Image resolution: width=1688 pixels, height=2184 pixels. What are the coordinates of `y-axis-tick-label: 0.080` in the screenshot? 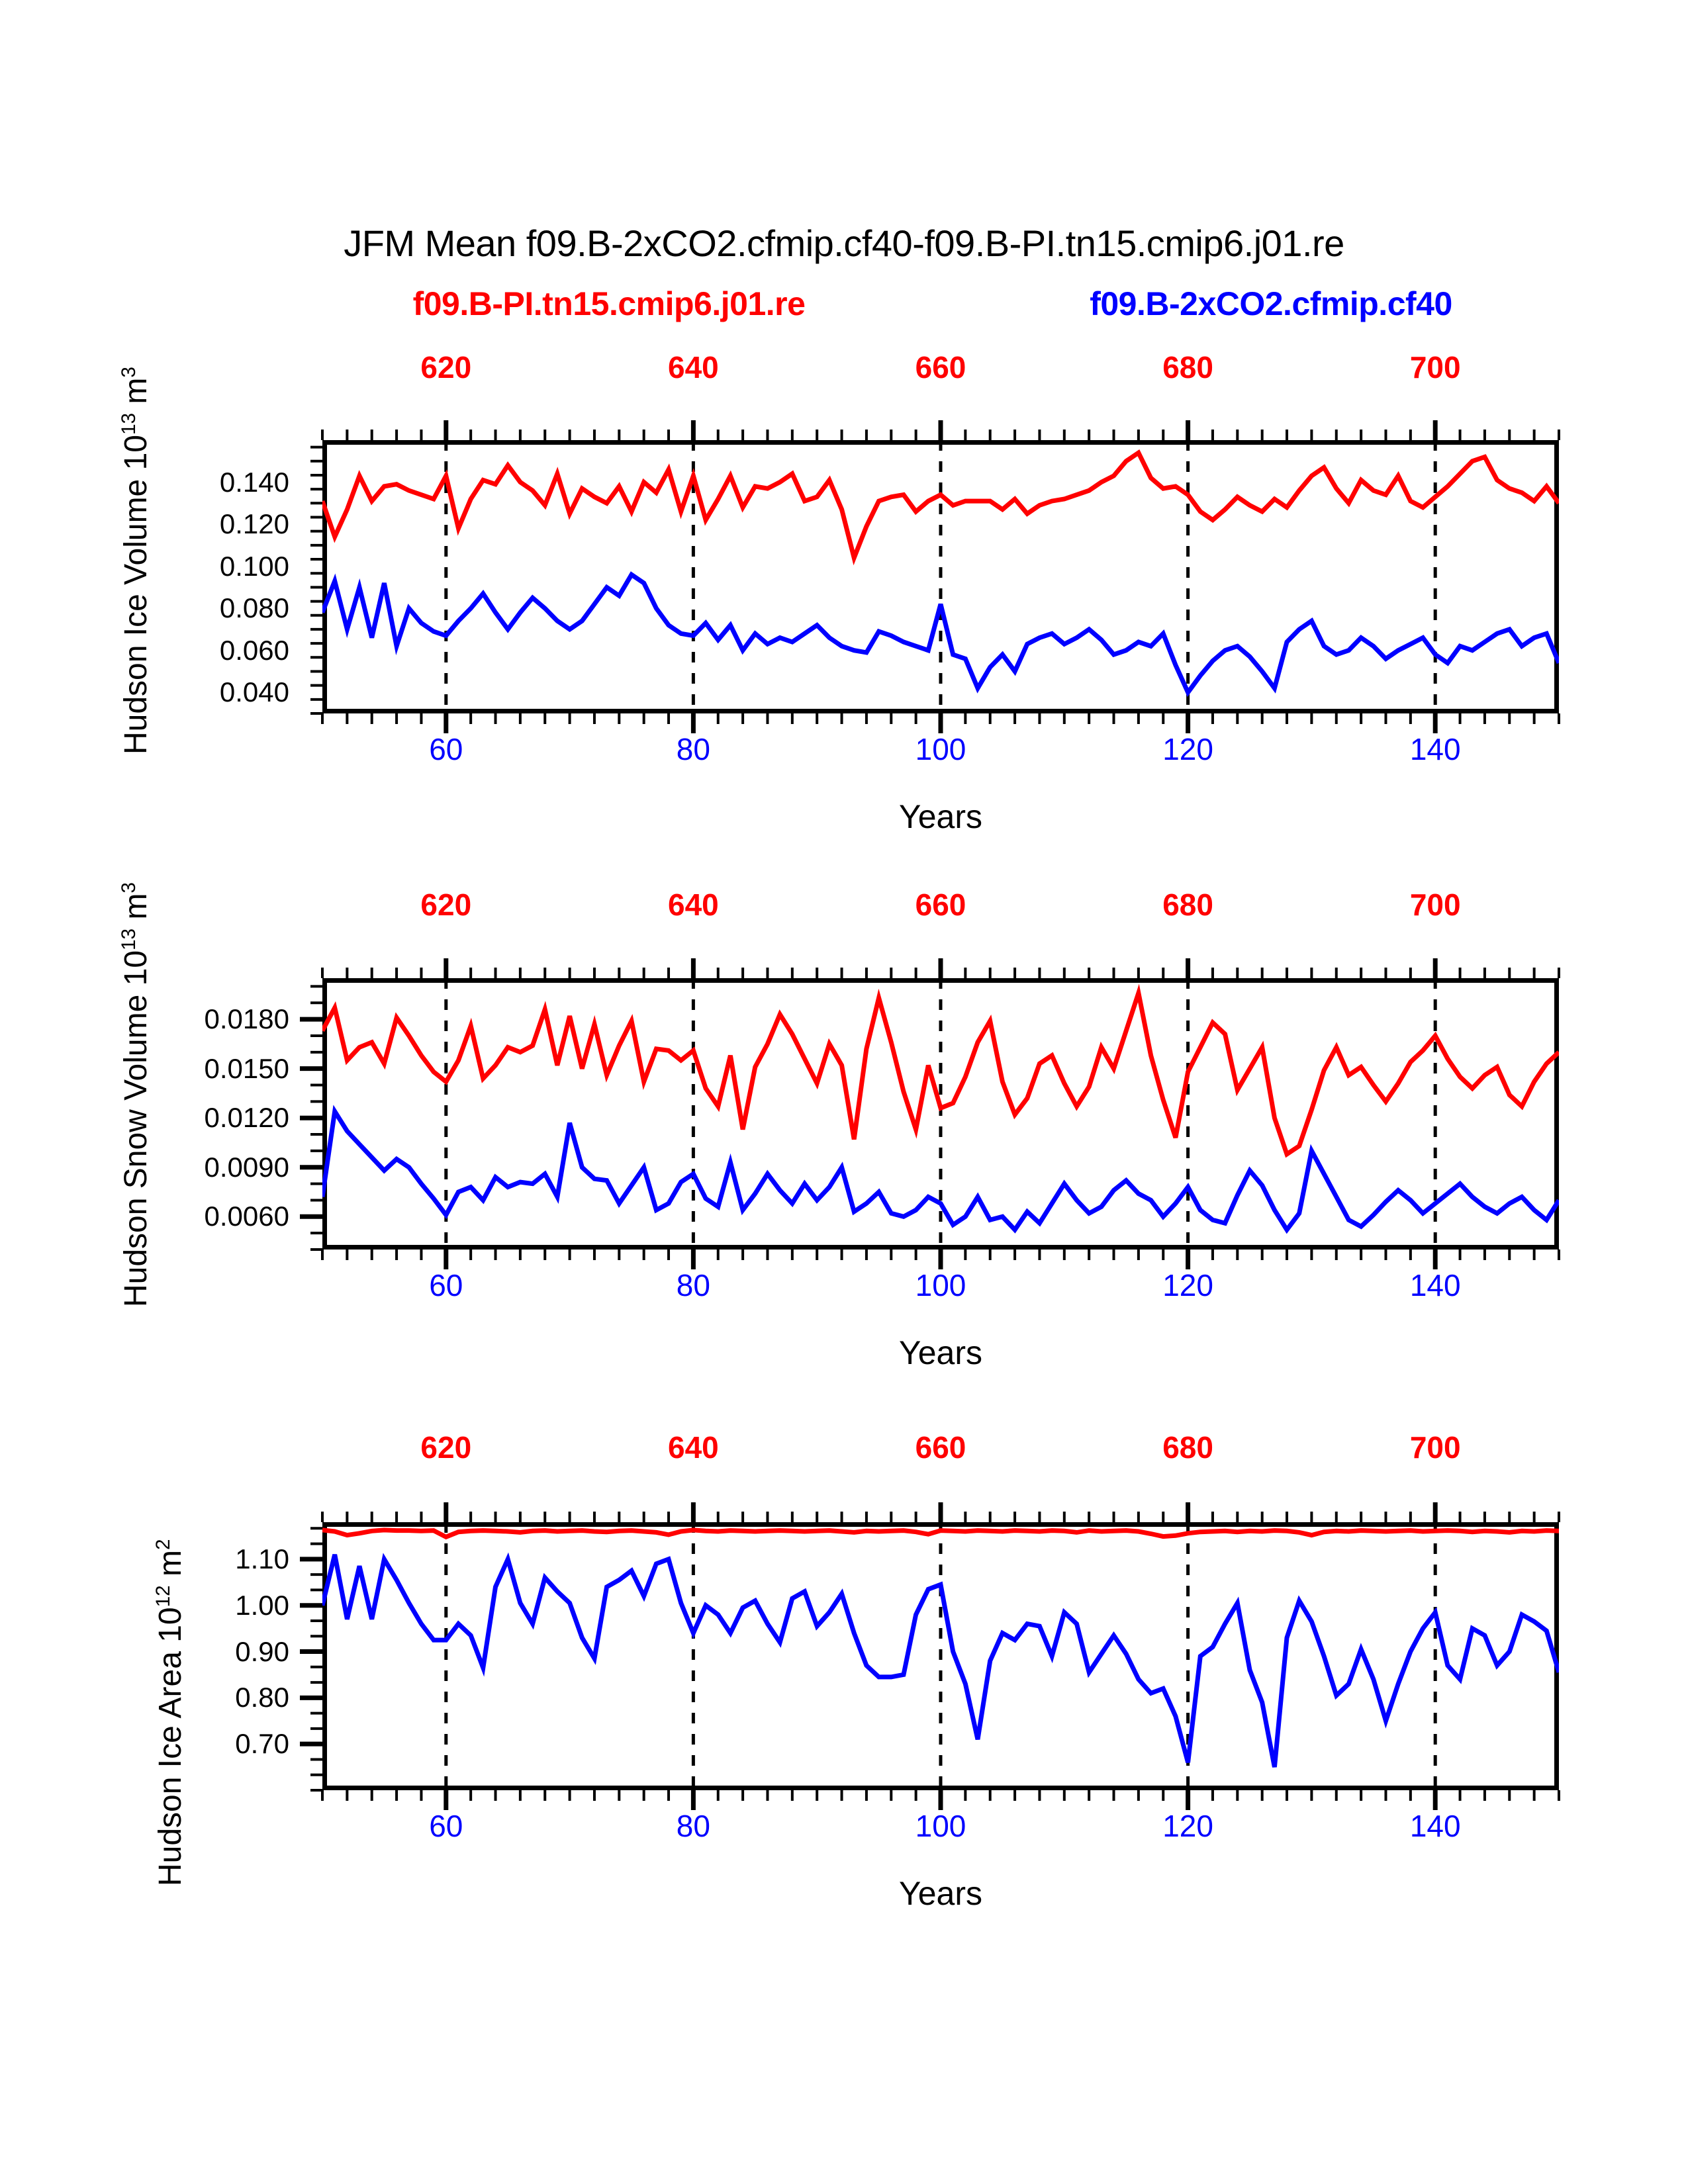 It's located at (254, 608).